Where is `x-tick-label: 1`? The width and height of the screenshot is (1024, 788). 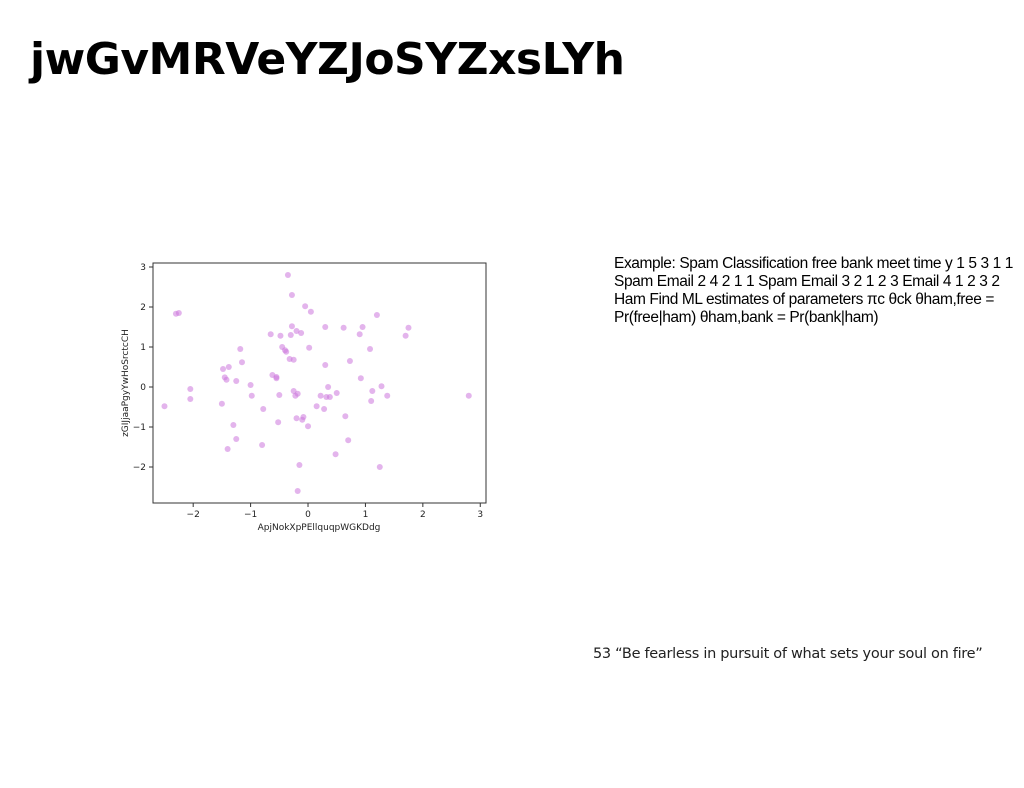
x-tick-label: 1 is located at coordinates (366, 515).